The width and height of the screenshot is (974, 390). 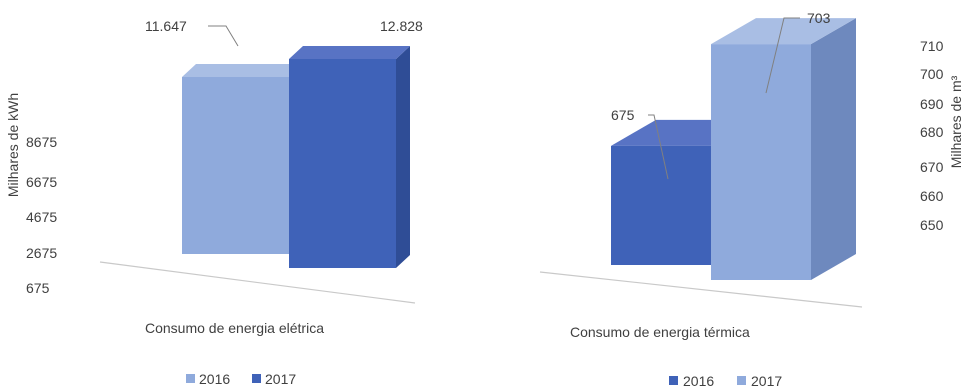 What do you see at coordinates (38, 288) in the screenshot?
I see `electric-ytick: 675` at bounding box center [38, 288].